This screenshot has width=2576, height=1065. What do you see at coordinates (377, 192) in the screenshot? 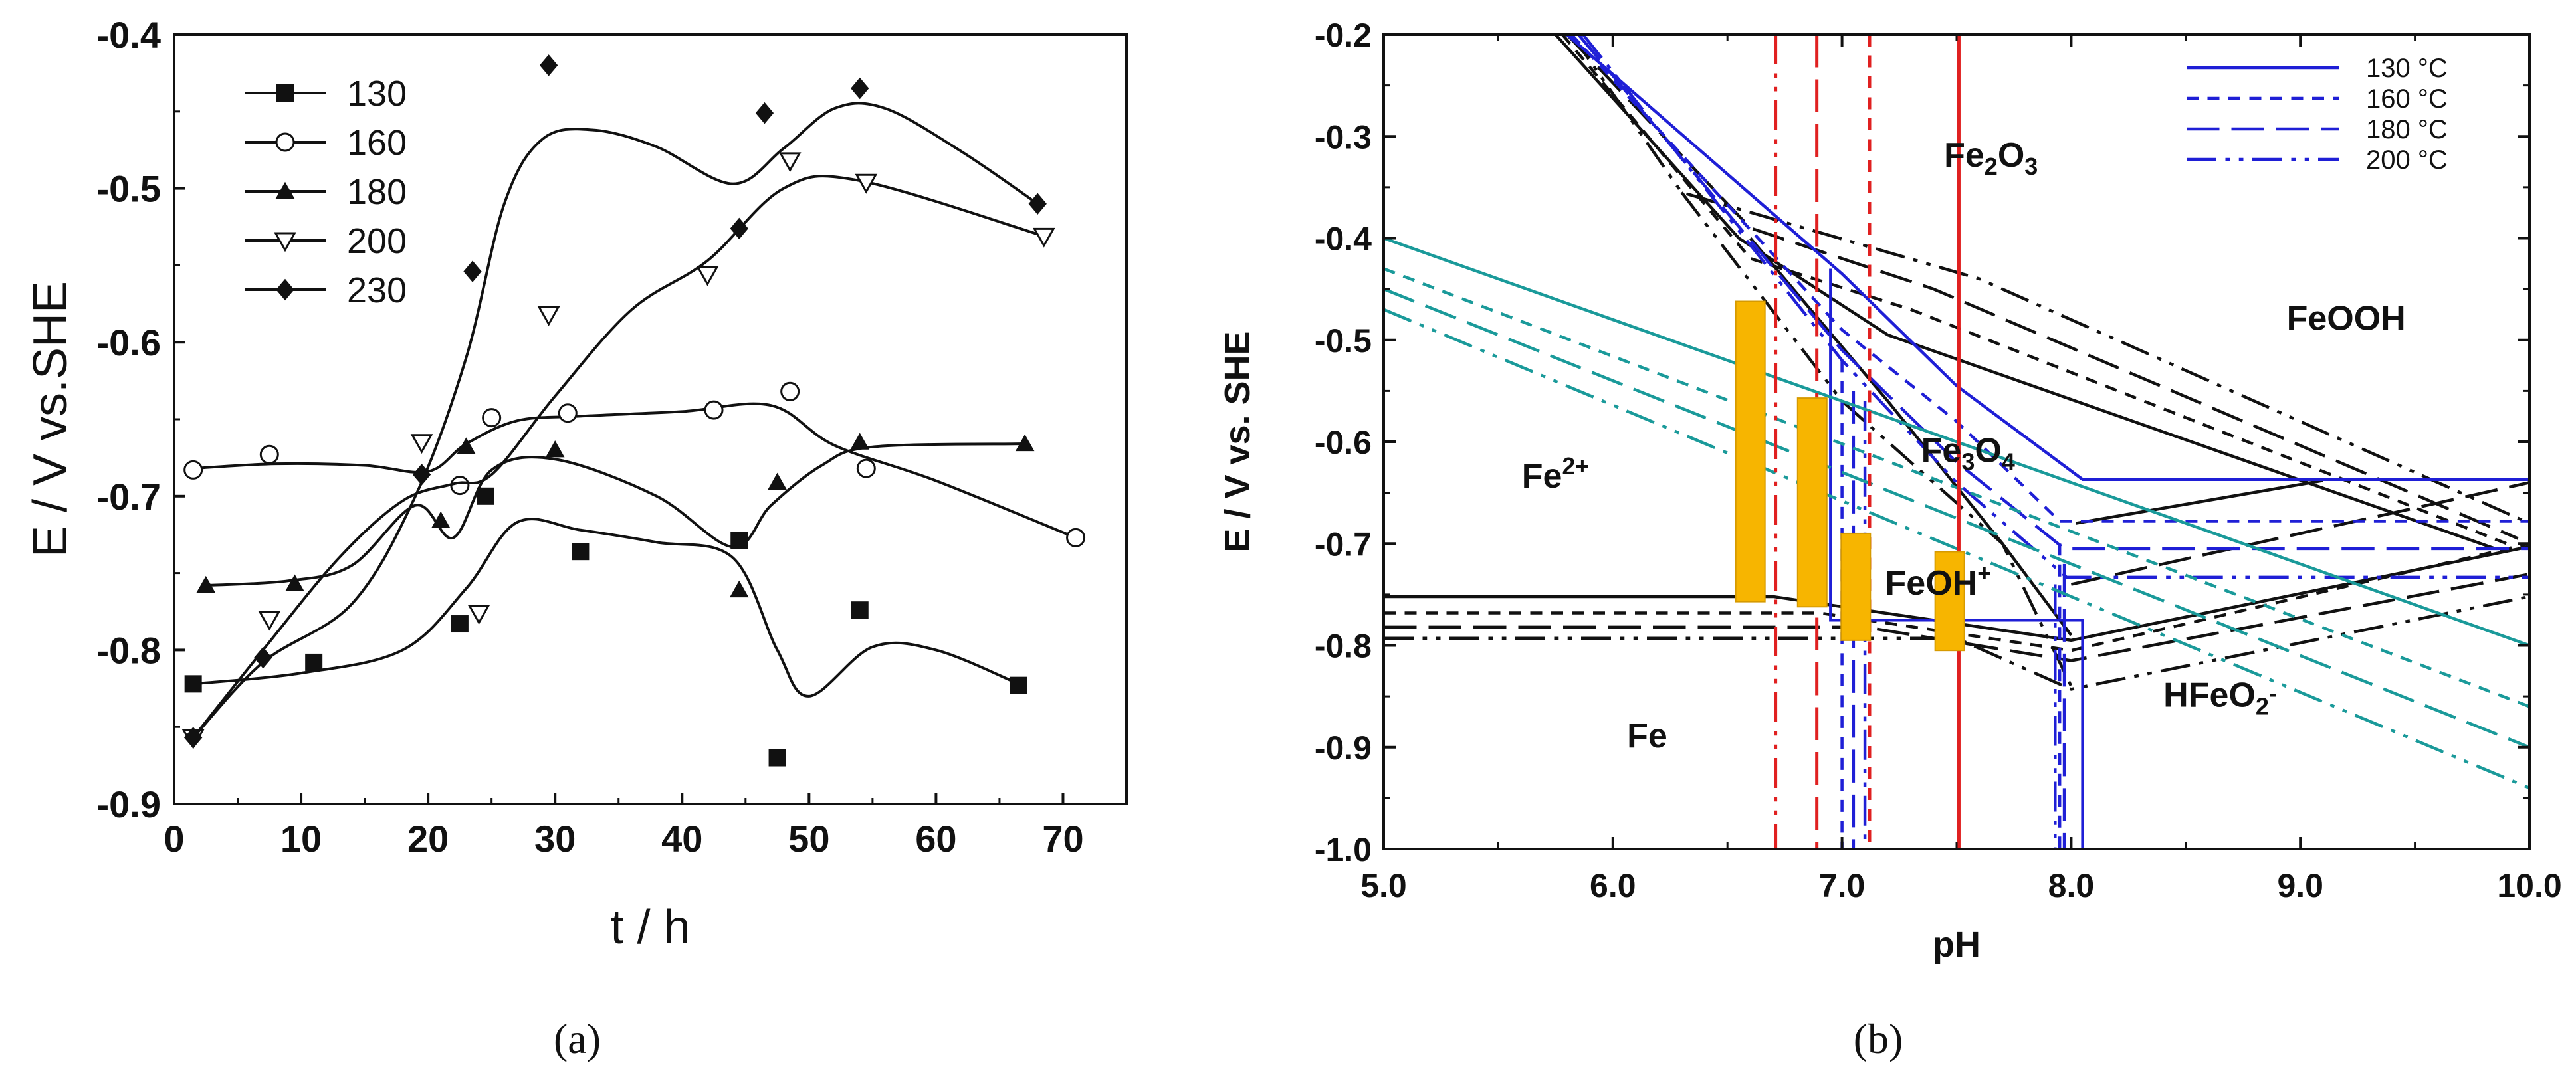
I see `legend-label: 180` at bounding box center [377, 192].